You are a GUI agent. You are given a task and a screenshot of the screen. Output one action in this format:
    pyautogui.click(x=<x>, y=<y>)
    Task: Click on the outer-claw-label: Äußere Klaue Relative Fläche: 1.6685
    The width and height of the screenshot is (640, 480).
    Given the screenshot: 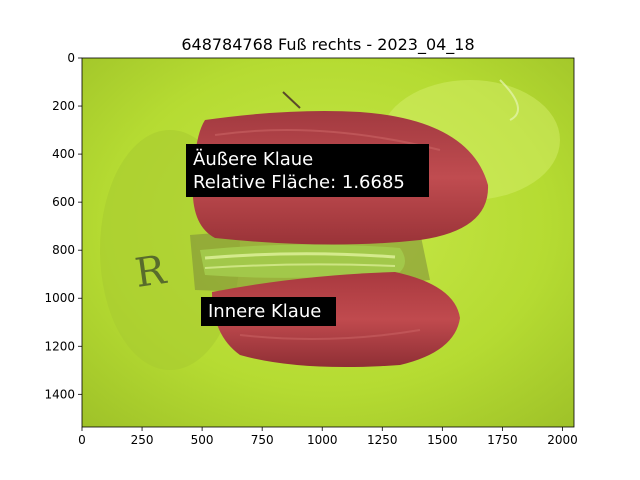 What is the action you would take?
    pyautogui.click(x=307, y=170)
    